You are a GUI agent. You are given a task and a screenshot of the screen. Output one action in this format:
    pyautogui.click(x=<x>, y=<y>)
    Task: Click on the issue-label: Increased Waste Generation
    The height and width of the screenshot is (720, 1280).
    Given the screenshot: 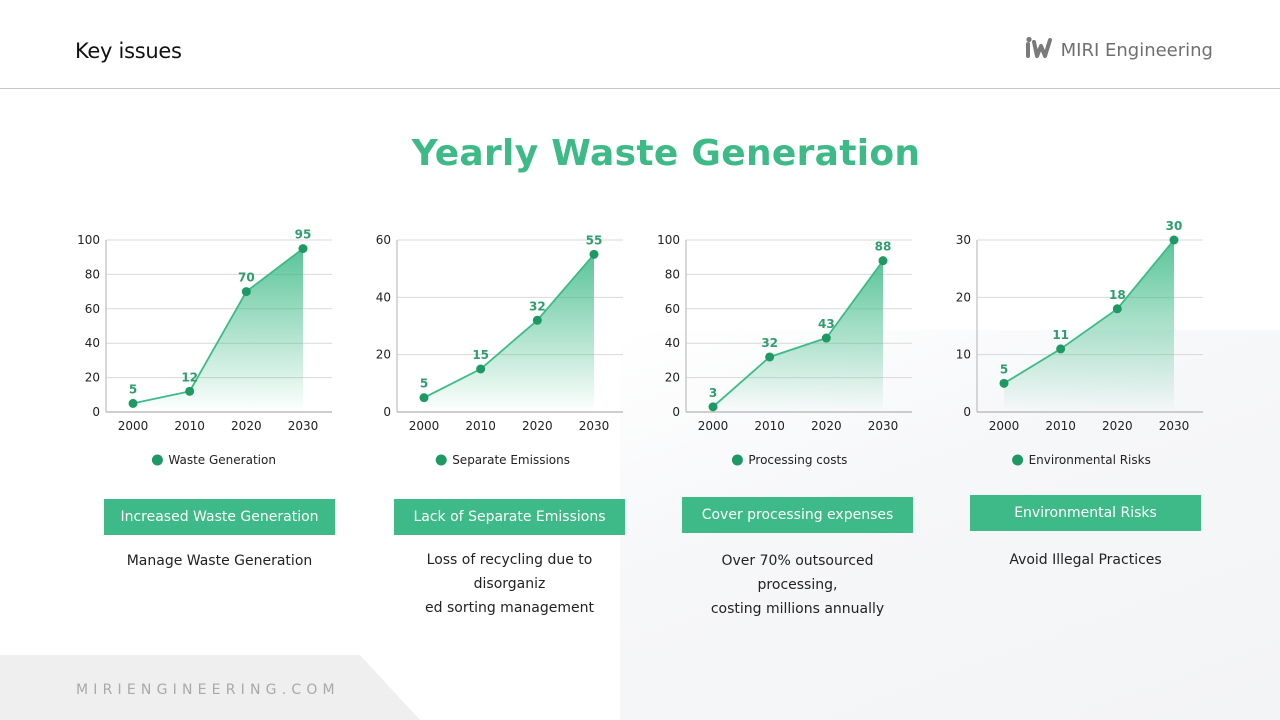 What is the action you would take?
    pyautogui.click(x=219, y=517)
    